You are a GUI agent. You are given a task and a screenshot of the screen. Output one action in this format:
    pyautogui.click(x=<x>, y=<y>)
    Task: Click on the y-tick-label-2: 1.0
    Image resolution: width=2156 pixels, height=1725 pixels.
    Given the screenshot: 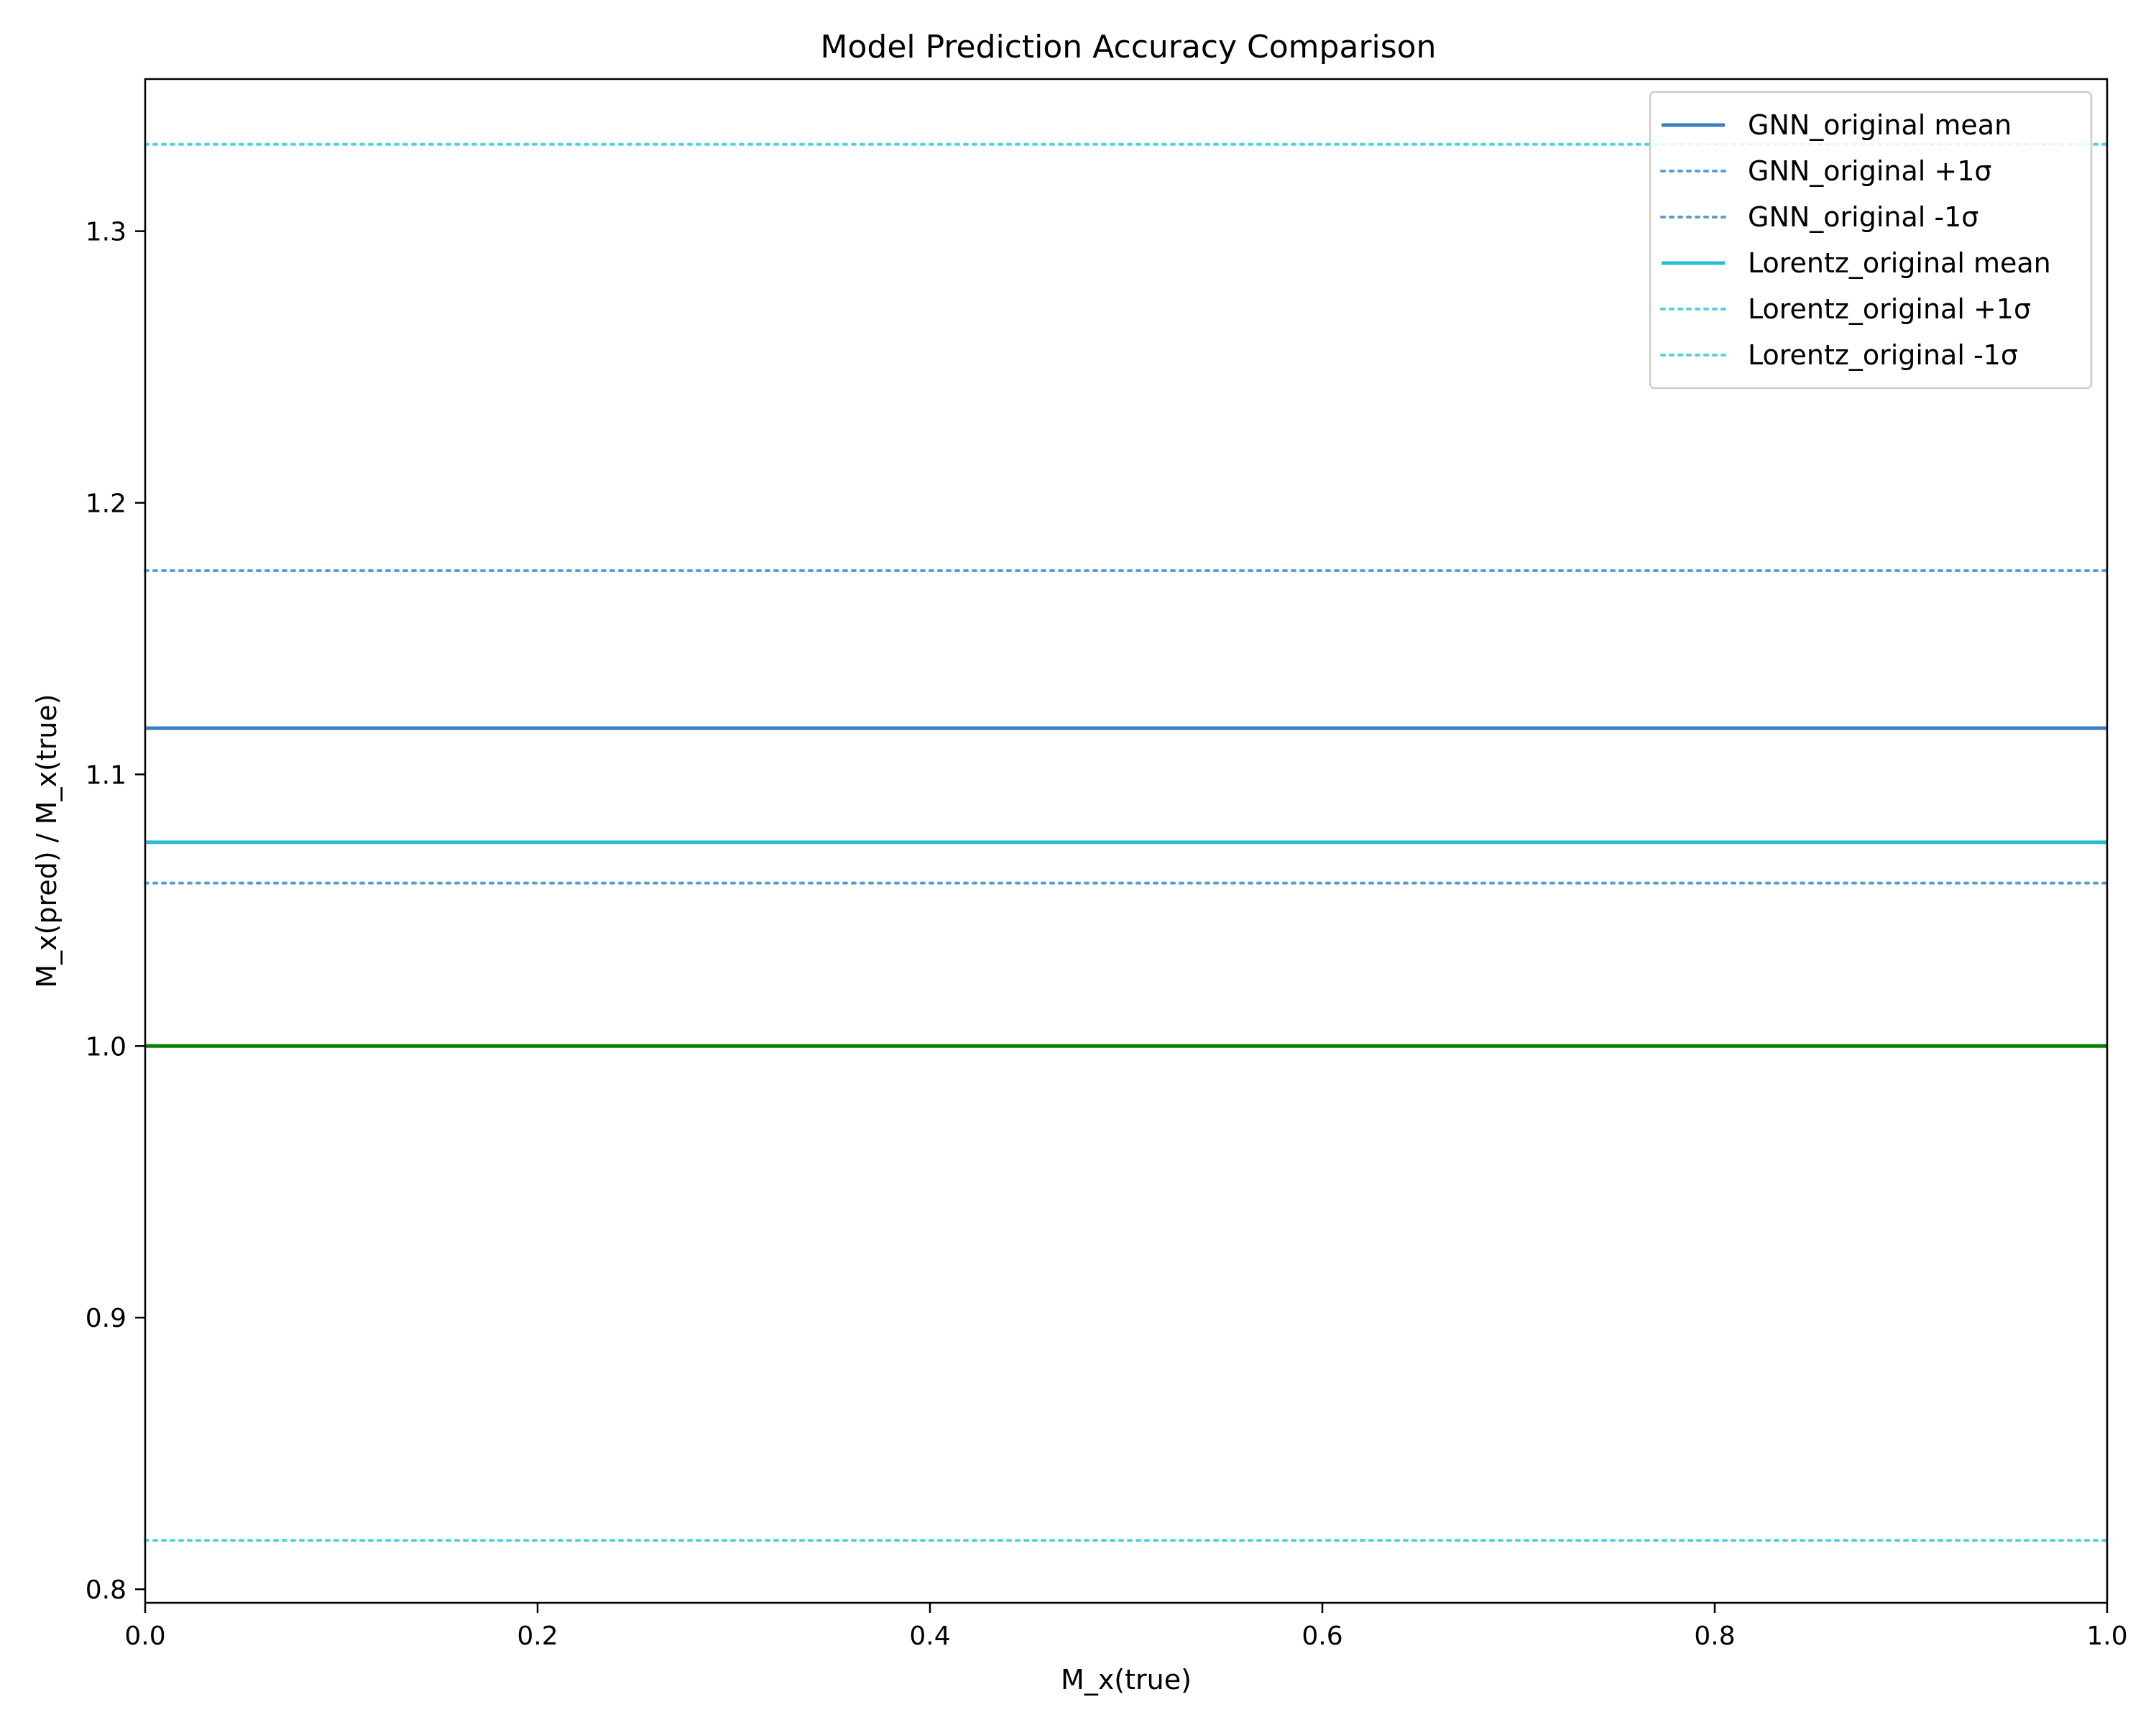 What is the action you would take?
    pyautogui.click(x=106, y=1047)
    